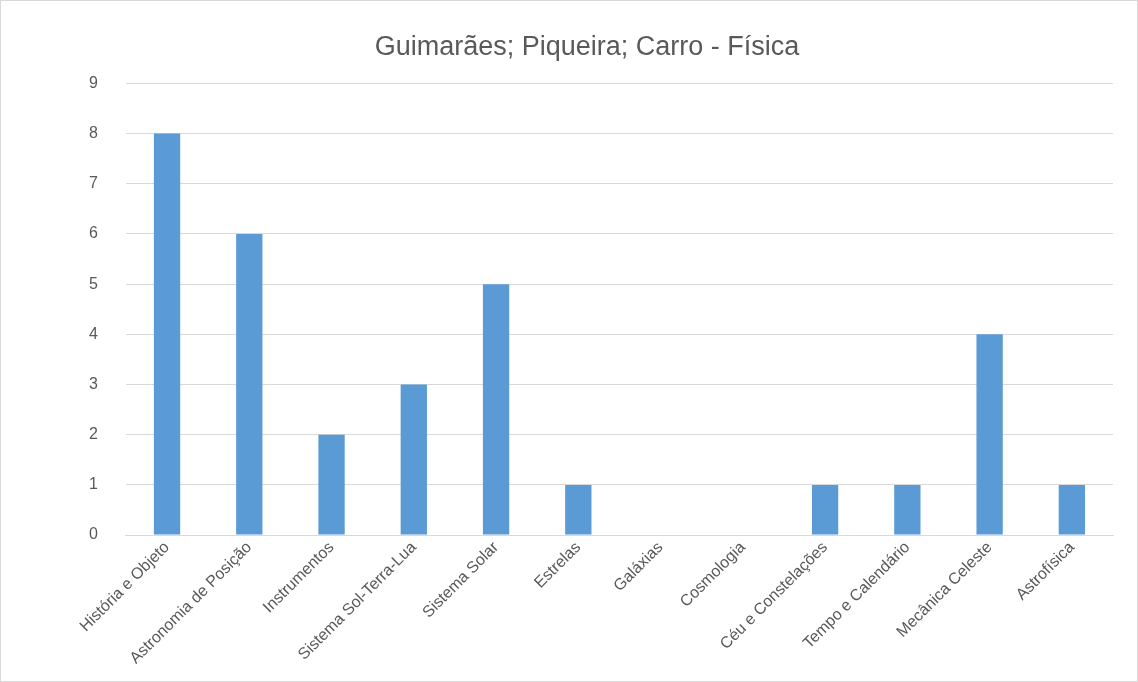 This screenshot has width=1138, height=682. What do you see at coordinates (93, 534) in the screenshot?
I see `y-tick-label: 0` at bounding box center [93, 534].